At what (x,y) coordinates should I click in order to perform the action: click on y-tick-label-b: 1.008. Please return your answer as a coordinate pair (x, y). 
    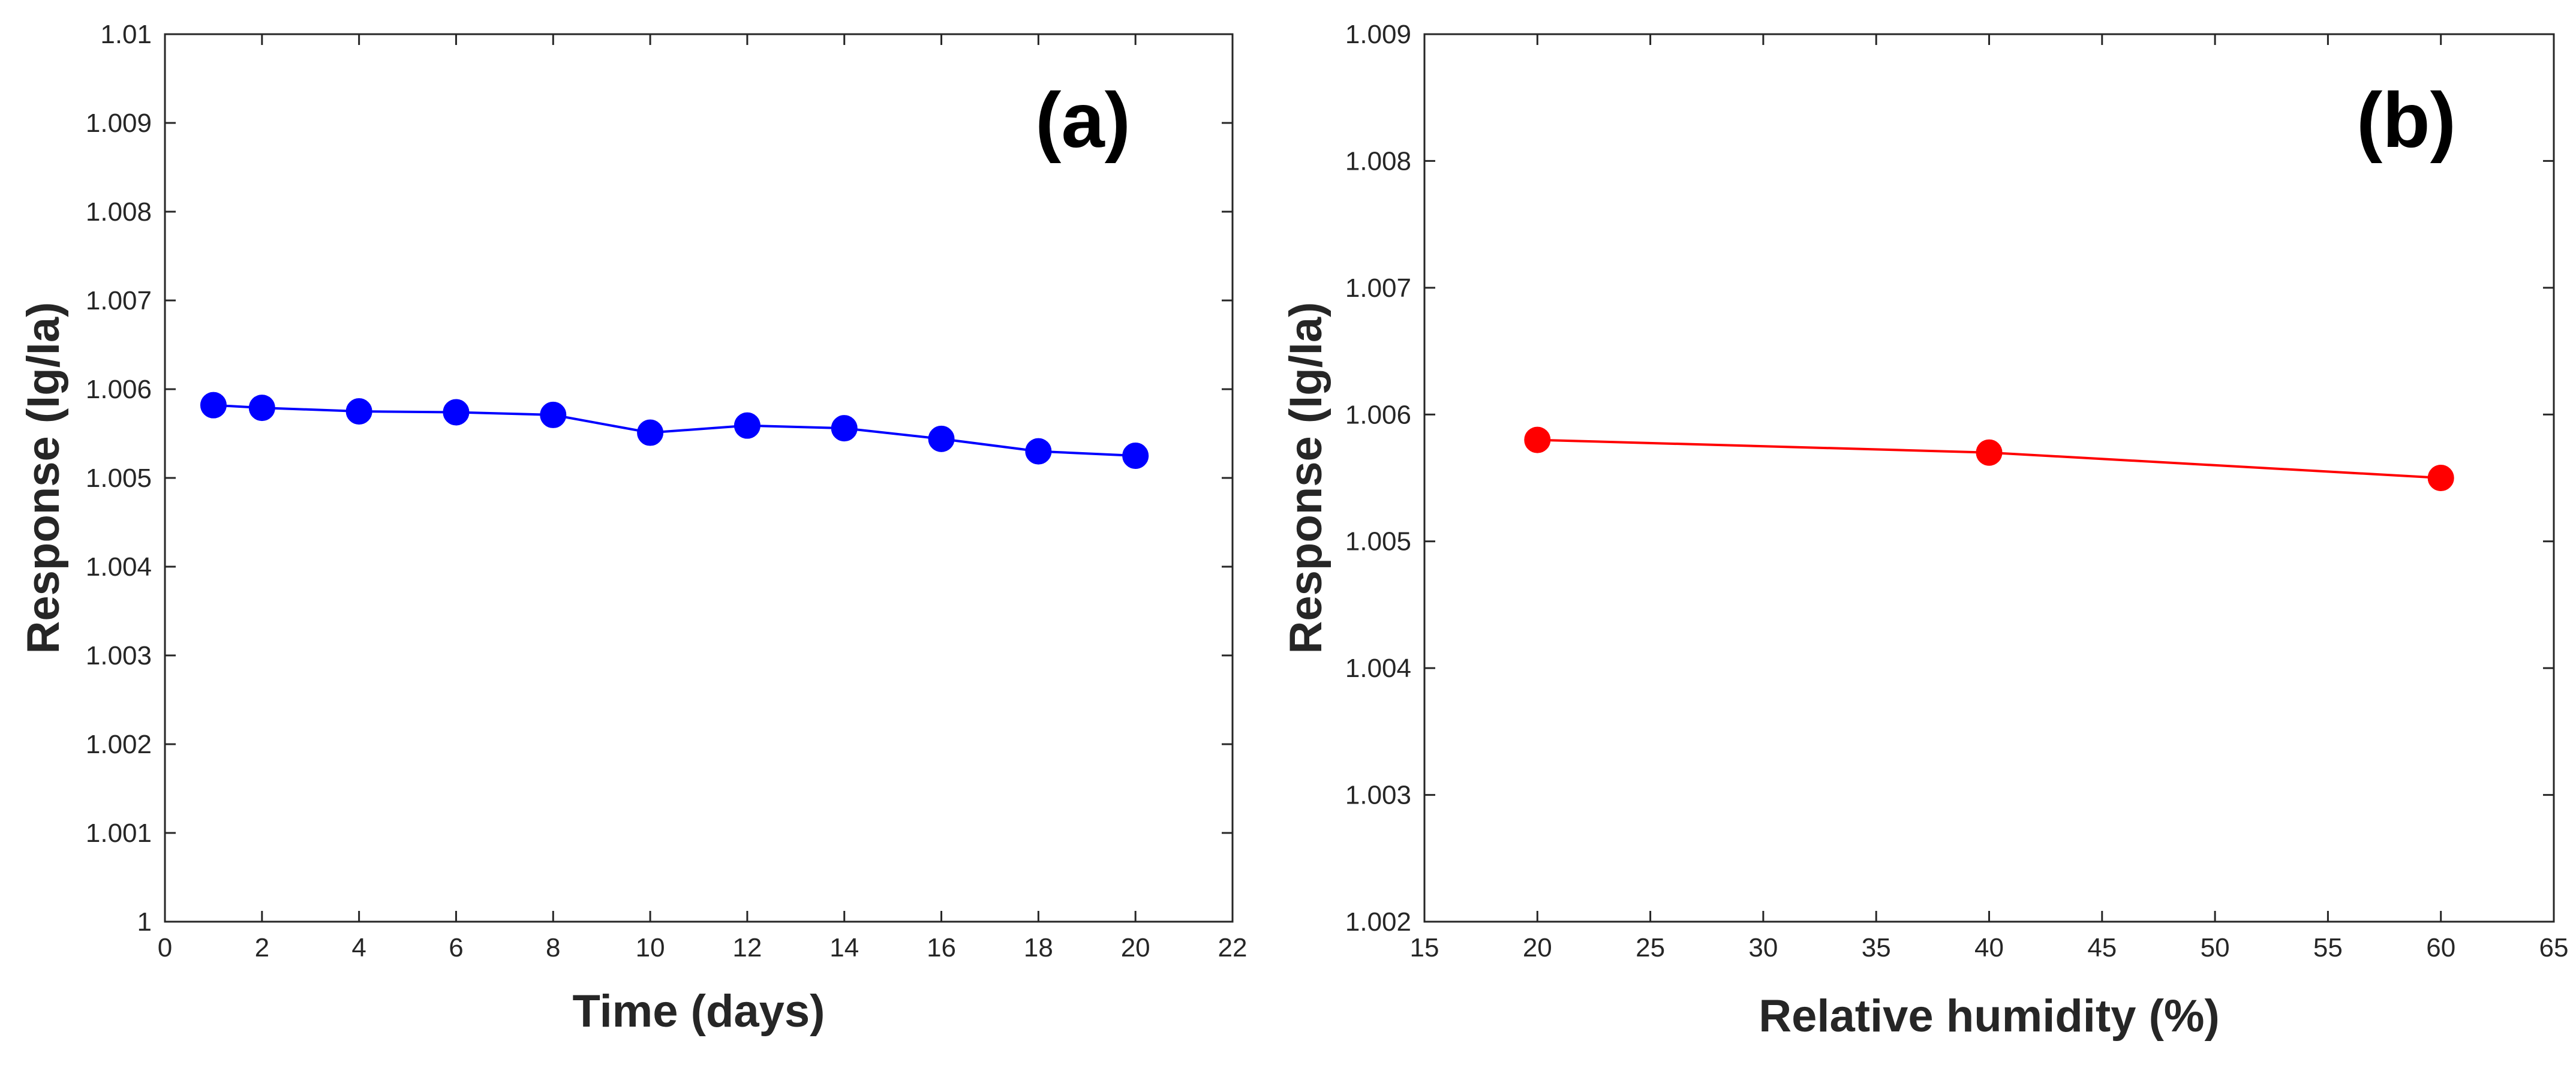
    Looking at the image, I should click on (1378, 161).